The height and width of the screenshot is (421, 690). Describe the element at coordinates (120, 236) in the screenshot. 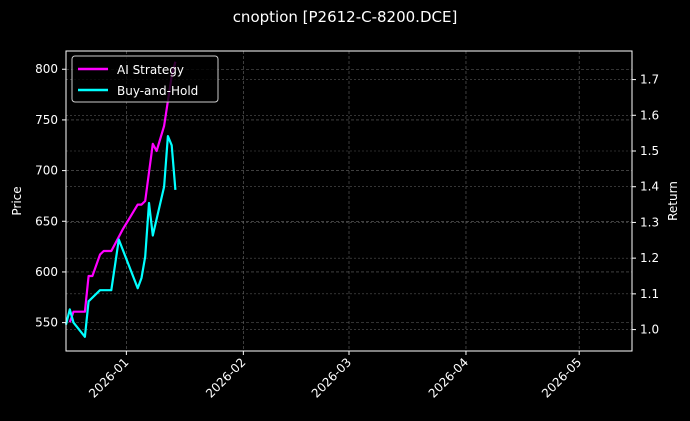

I see `series-line-buy-and-hold` at that location.